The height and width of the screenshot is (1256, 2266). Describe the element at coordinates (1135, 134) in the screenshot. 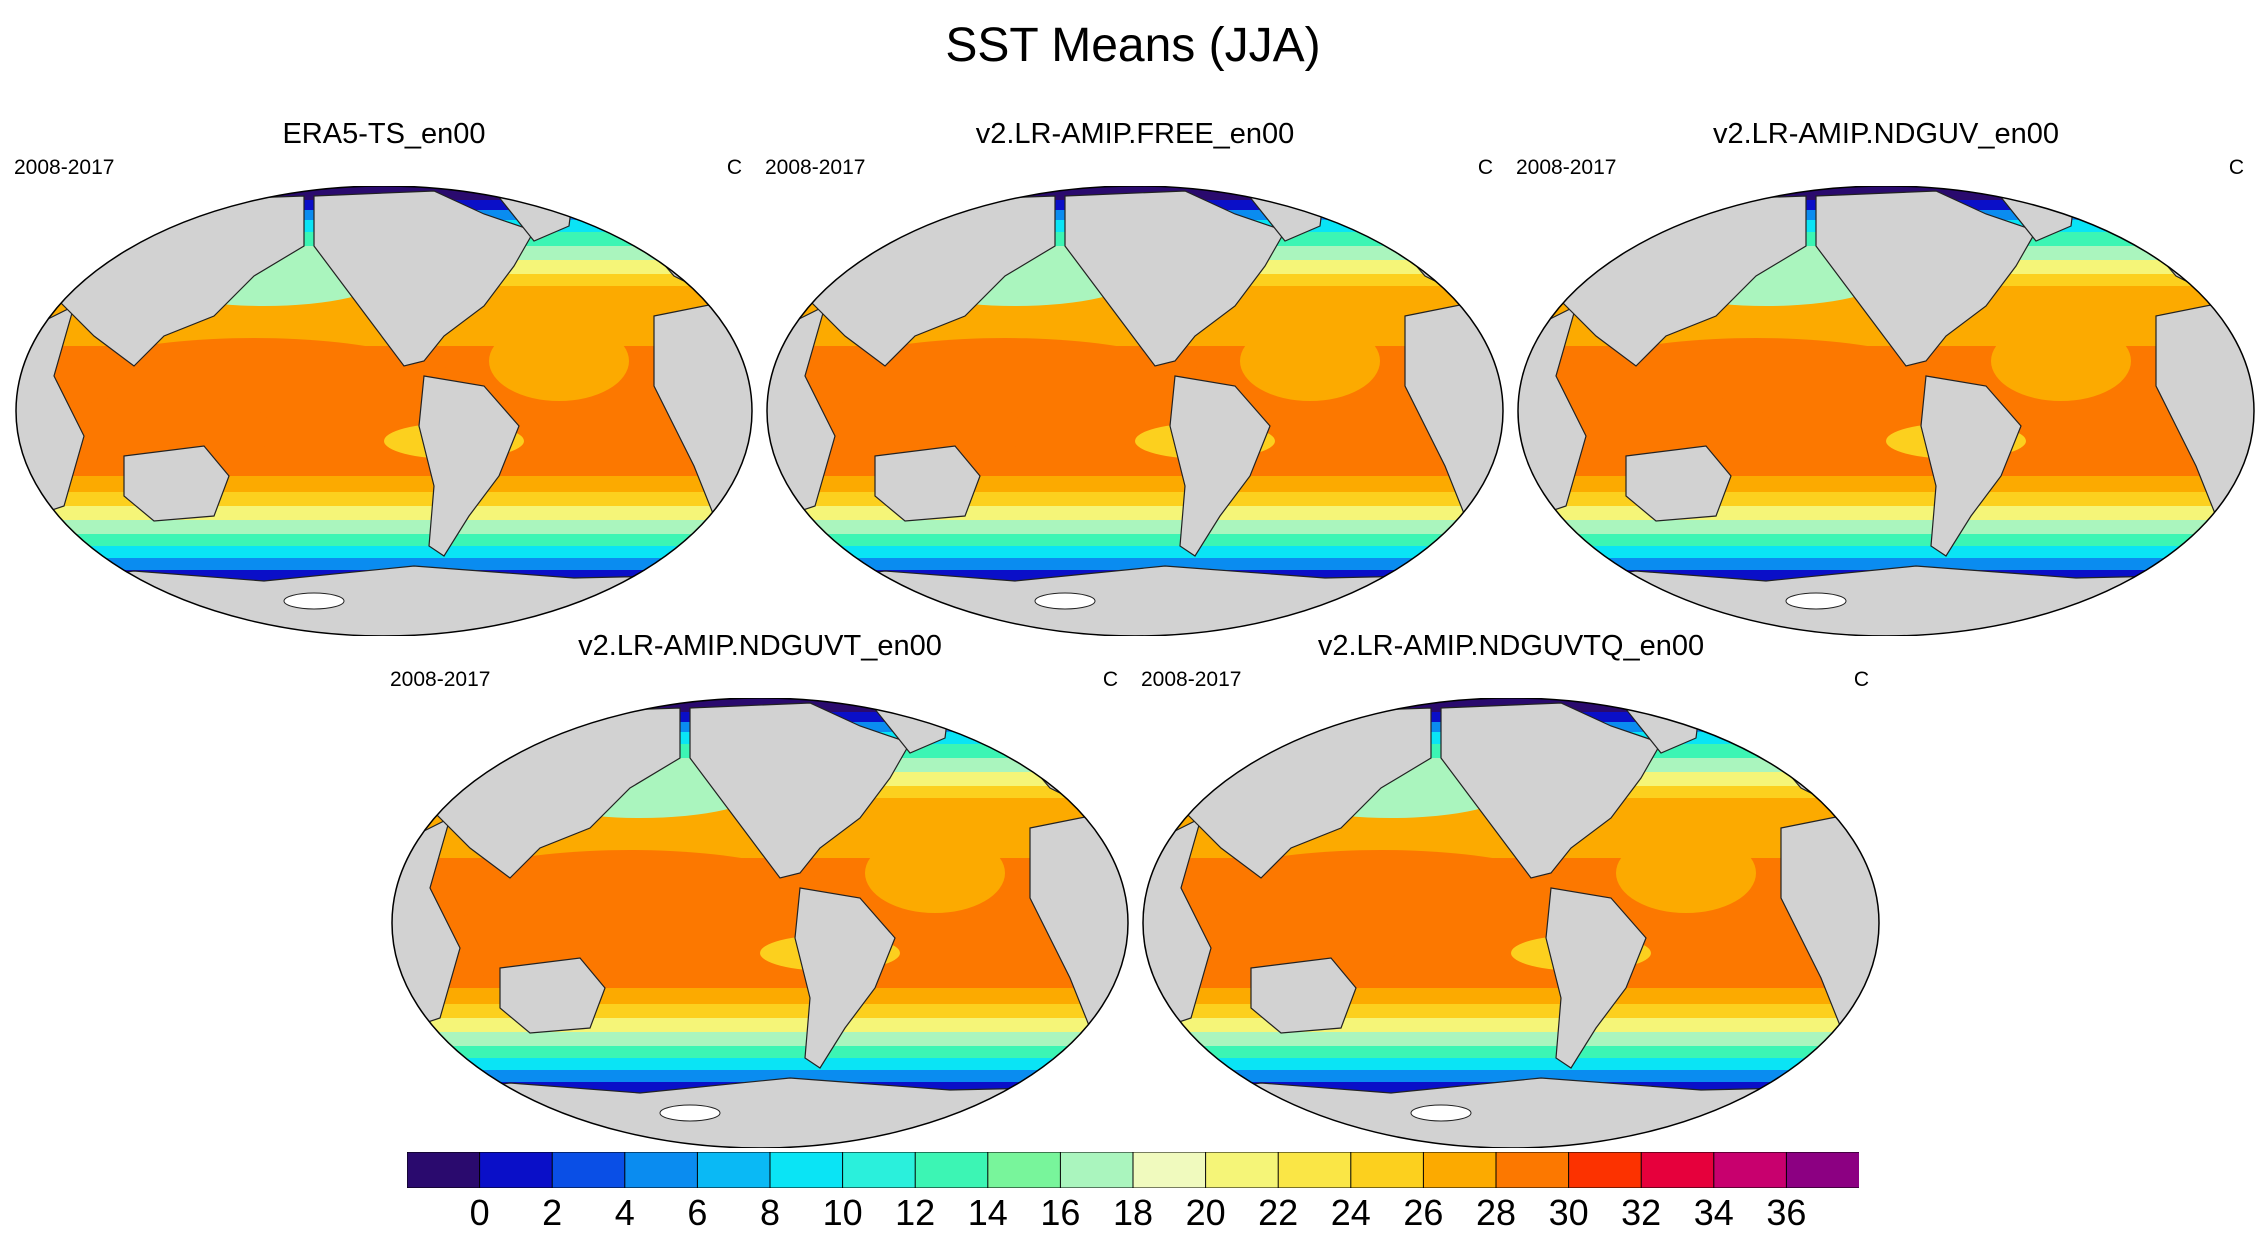

I see `panel-title: v2.LR-AMIP.FREE_en00` at that location.